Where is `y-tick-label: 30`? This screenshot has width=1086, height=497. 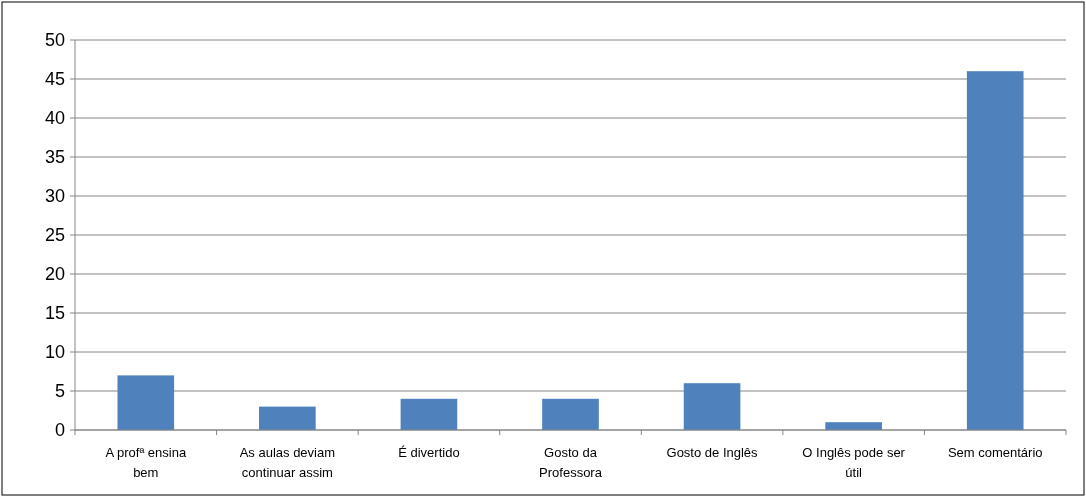
y-tick-label: 30 is located at coordinates (54, 196).